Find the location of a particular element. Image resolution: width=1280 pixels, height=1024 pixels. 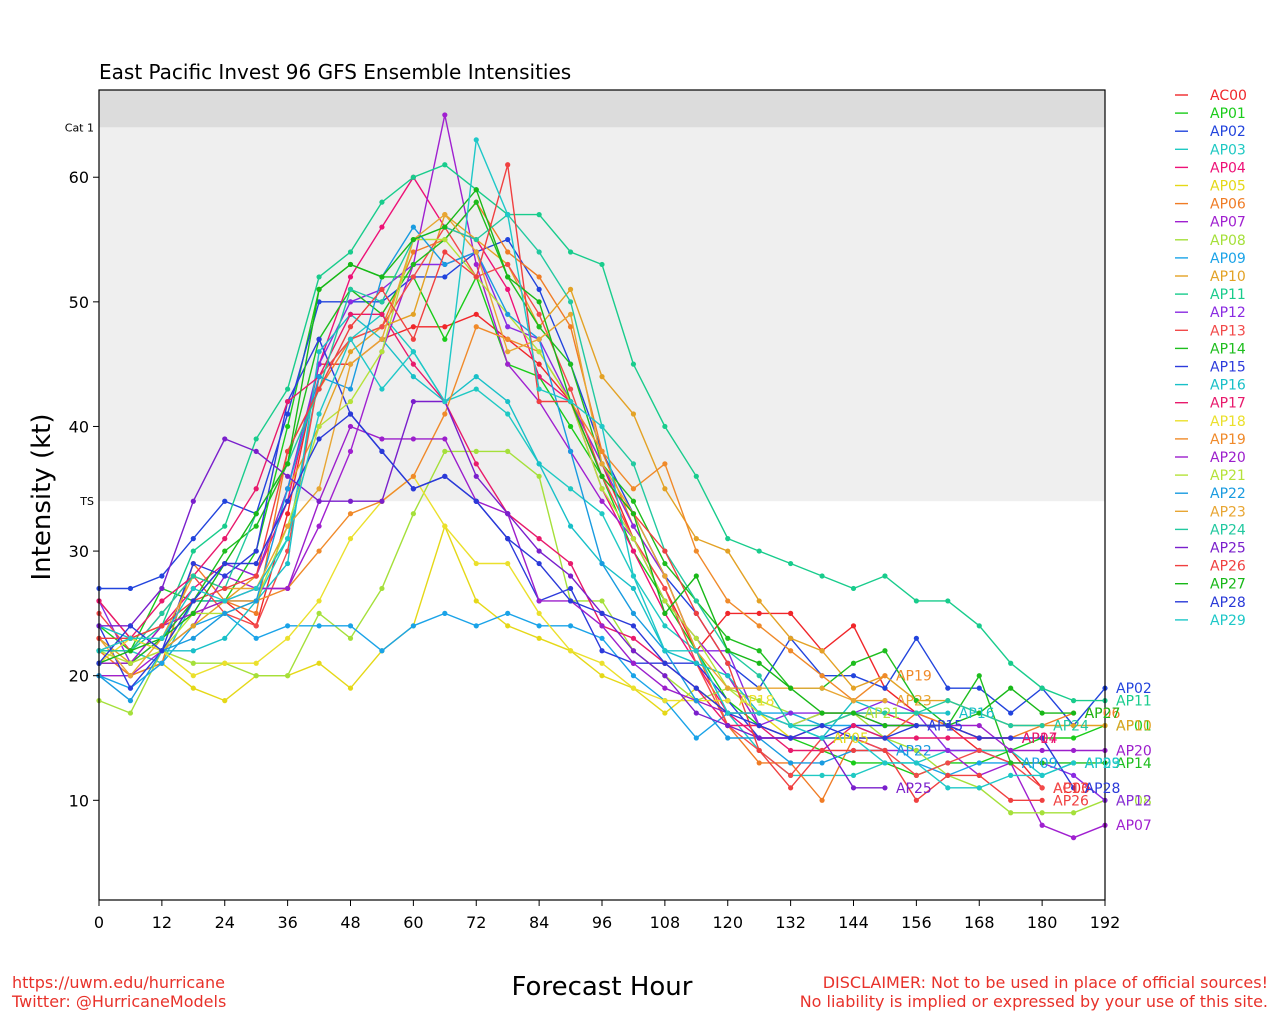

legend-entry: AP28 is located at coordinates (1228, 603).